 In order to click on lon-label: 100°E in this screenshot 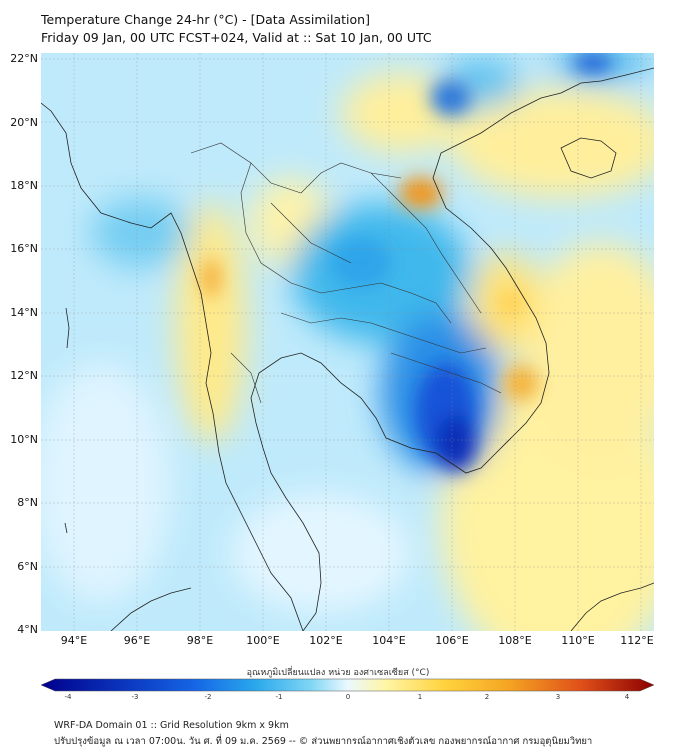, I will do `click(263, 640)`.